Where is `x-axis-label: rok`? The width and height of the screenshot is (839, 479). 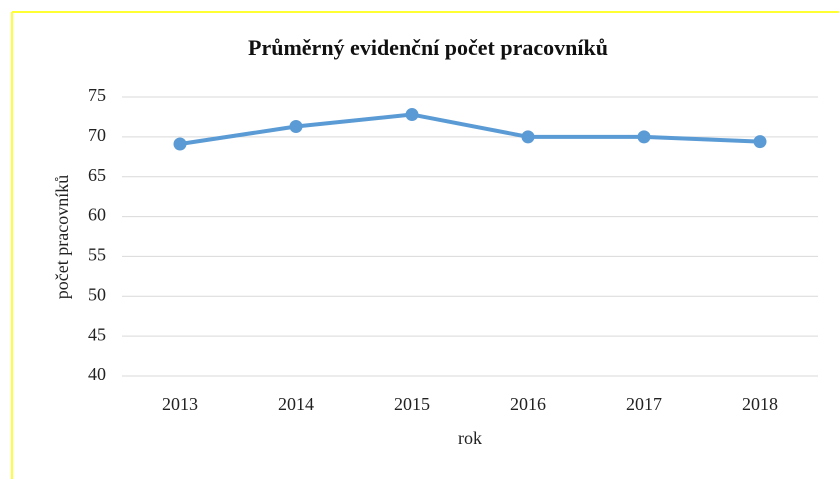
x-axis-label: rok is located at coordinates (470, 438).